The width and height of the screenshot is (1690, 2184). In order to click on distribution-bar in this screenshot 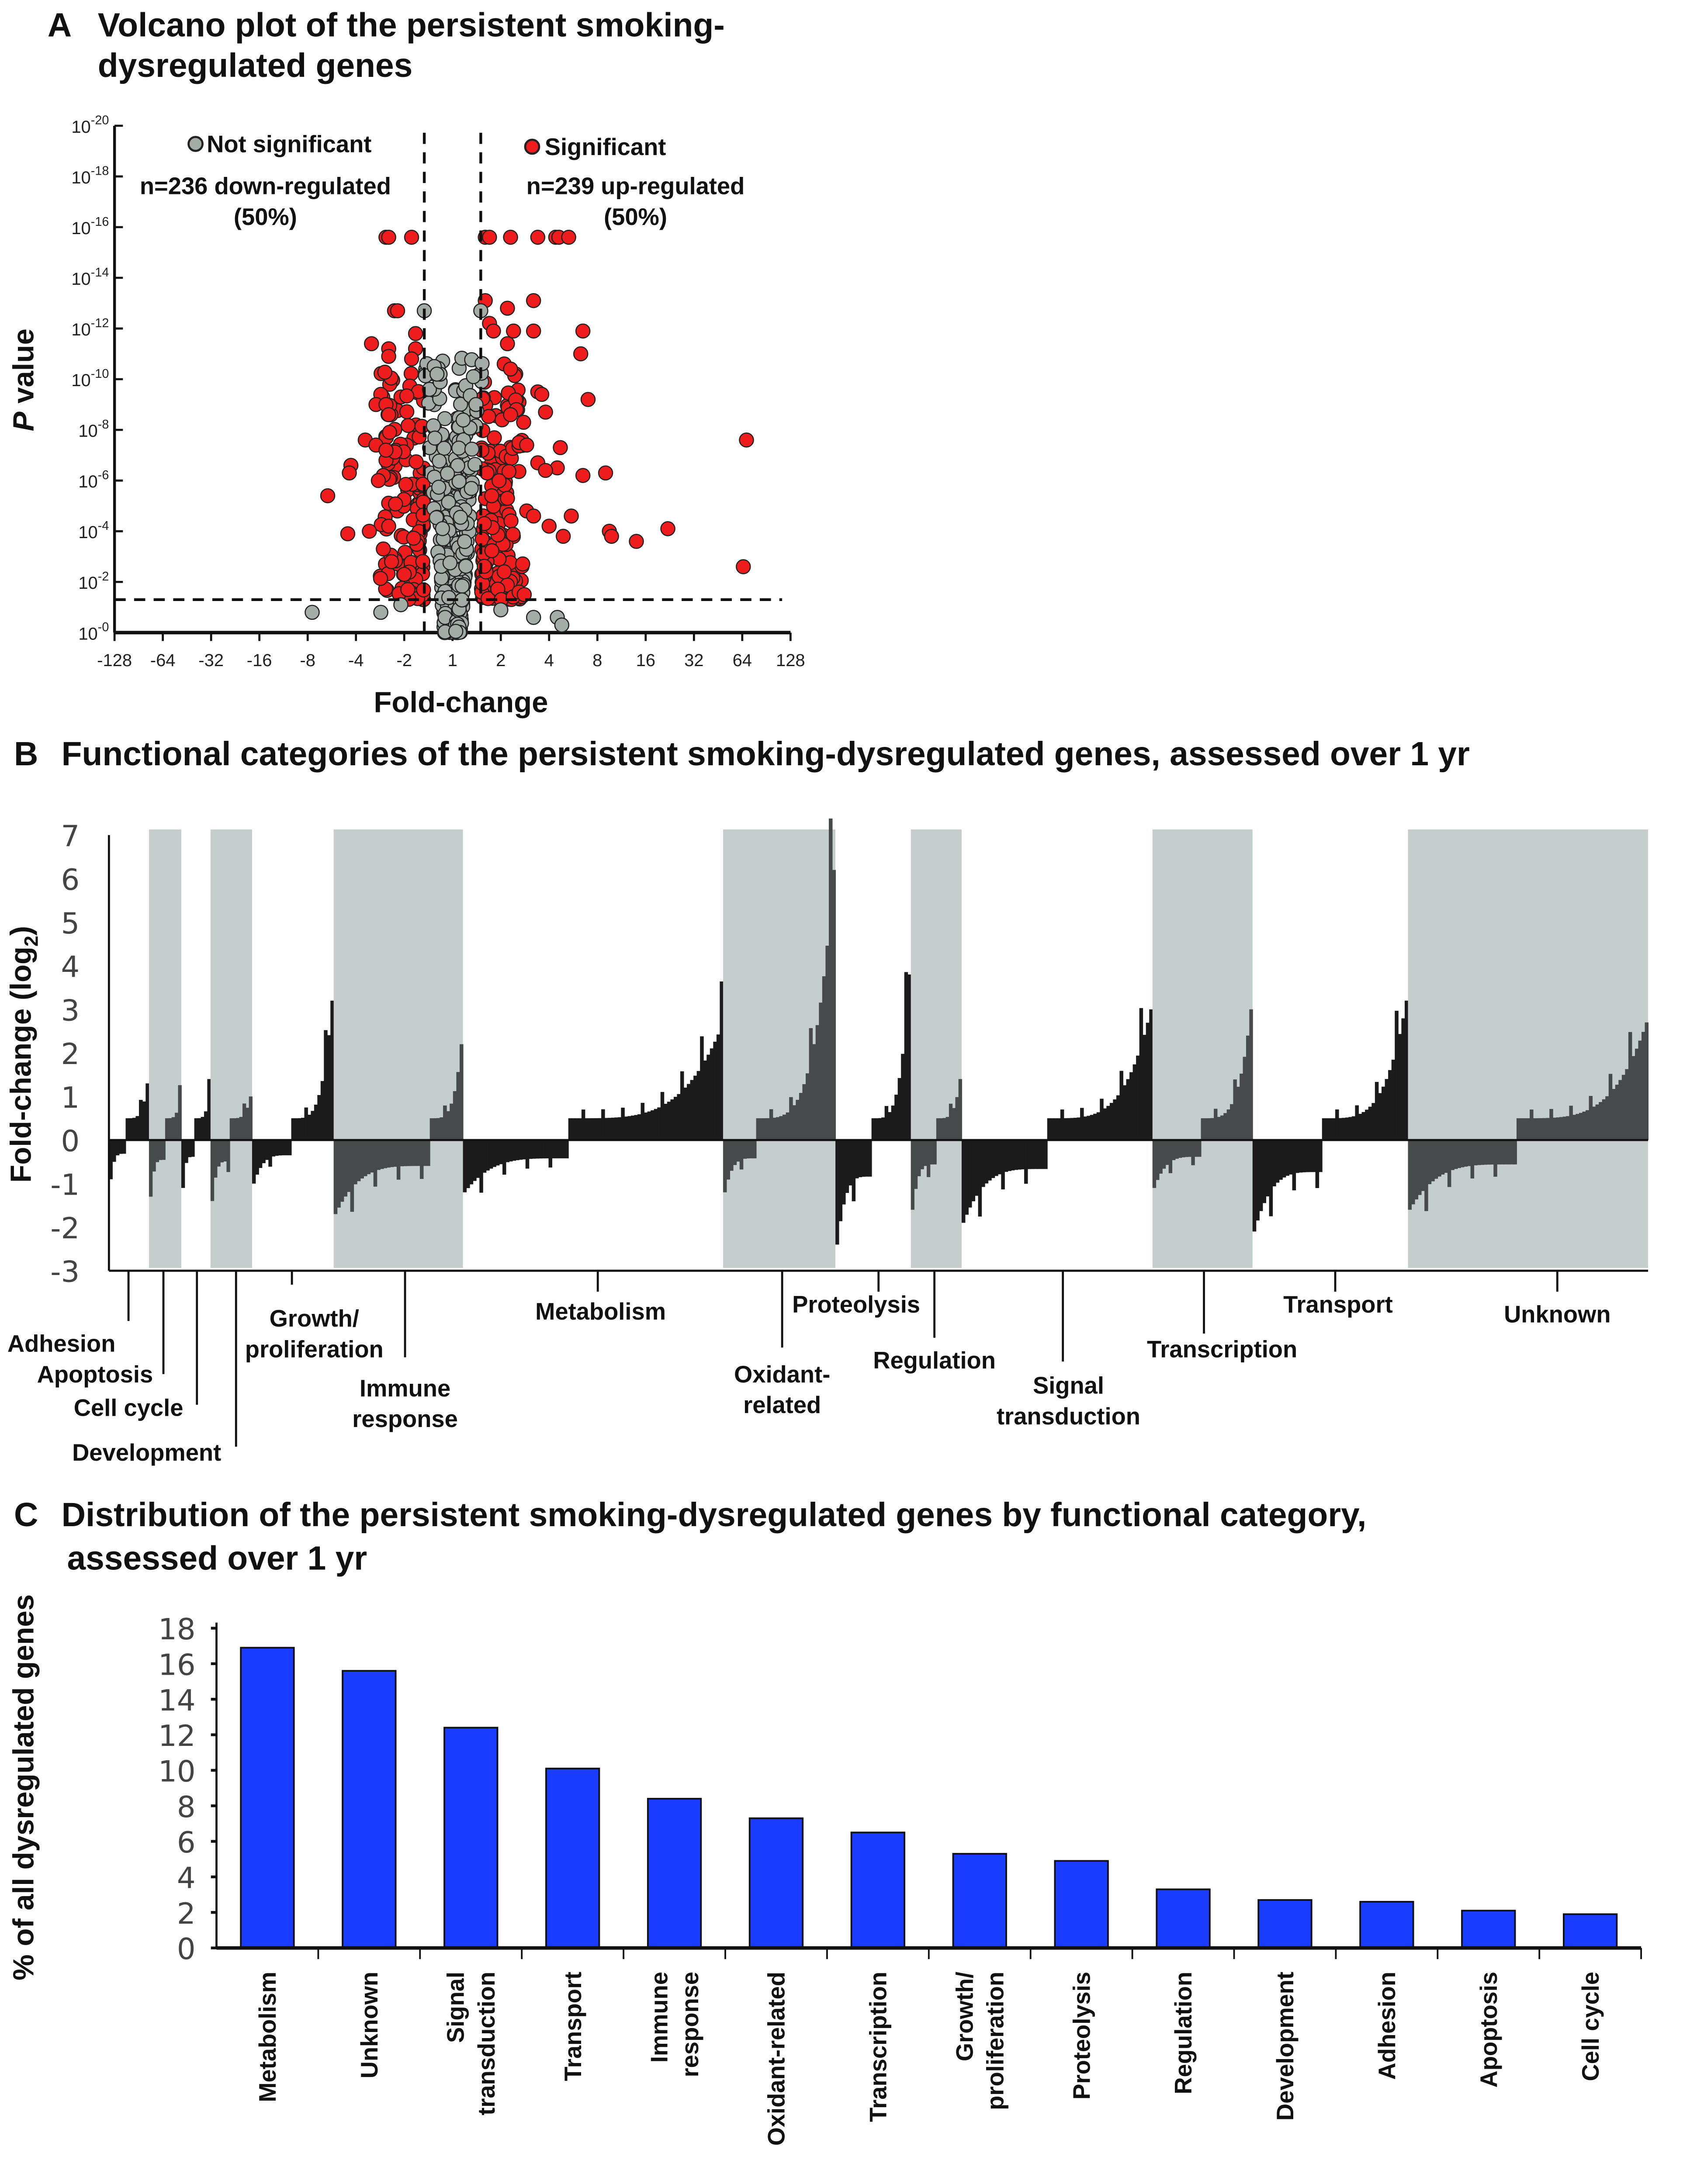, I will do `click(776, 1883)`.